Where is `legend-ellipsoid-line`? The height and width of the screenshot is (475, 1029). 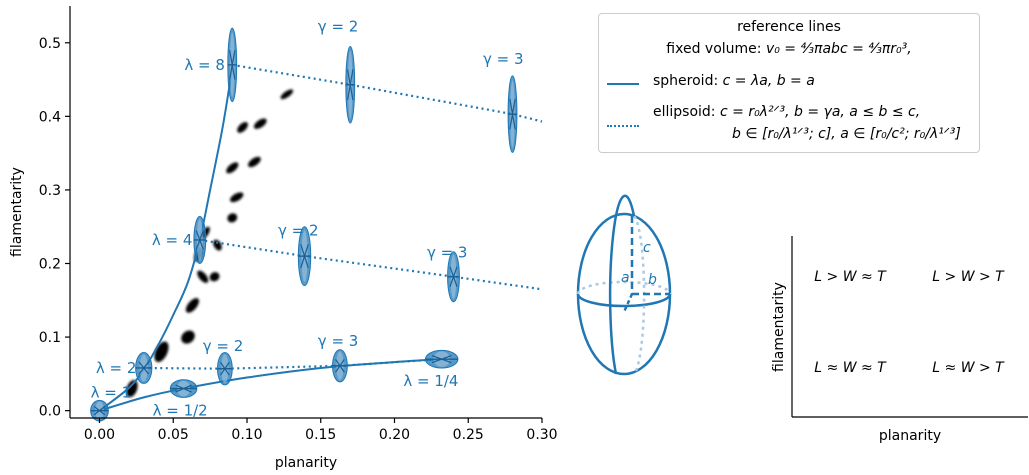
legend-ellipsoid-line is located at coordinates (623, 126).